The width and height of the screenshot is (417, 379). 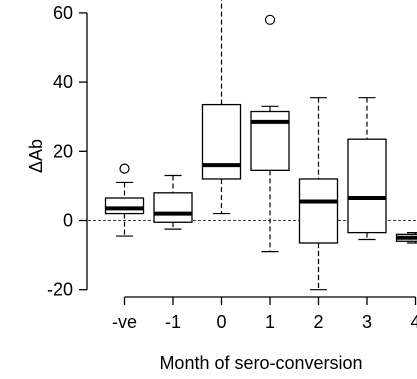 What do you see at coordinates (63, 82) in the screenshot?
I see `y-tick-label: 40` at bounding box center [63, 82].